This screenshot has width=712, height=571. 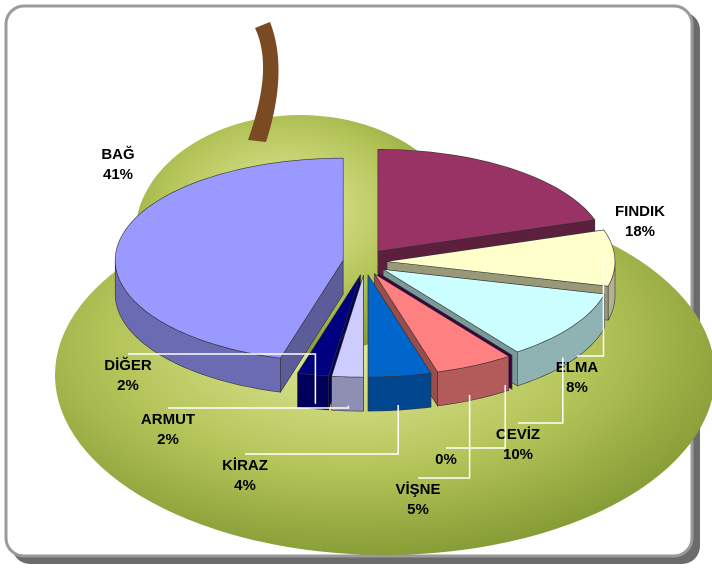 What do you see at coordinates (245, 485) in the screenshot?
I see `slice-value-label: 4%` at bounding box center [245, 485].